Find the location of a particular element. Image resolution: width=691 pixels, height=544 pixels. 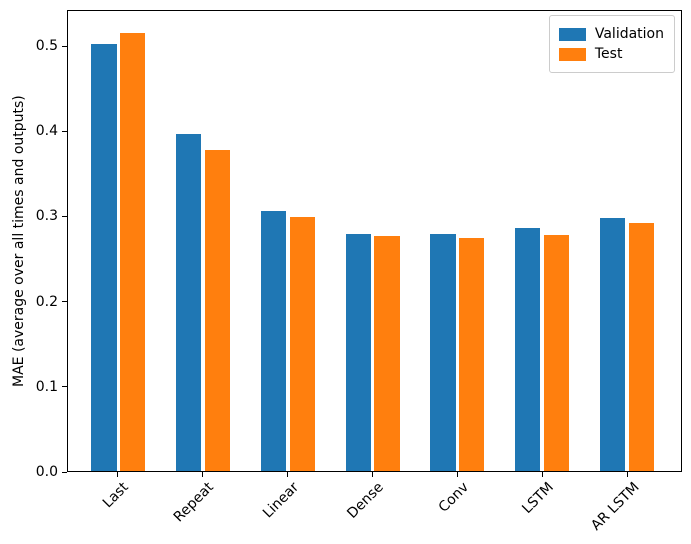

x-tick-label-conv: Conv is located at coordinates (454, 497).